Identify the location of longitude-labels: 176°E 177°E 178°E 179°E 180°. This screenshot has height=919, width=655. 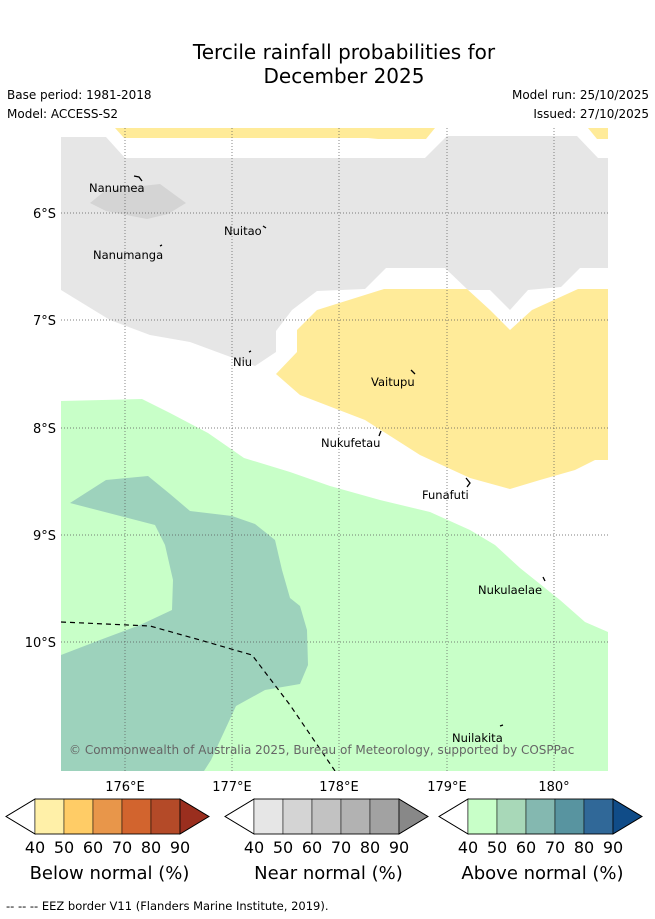
(337, 787).